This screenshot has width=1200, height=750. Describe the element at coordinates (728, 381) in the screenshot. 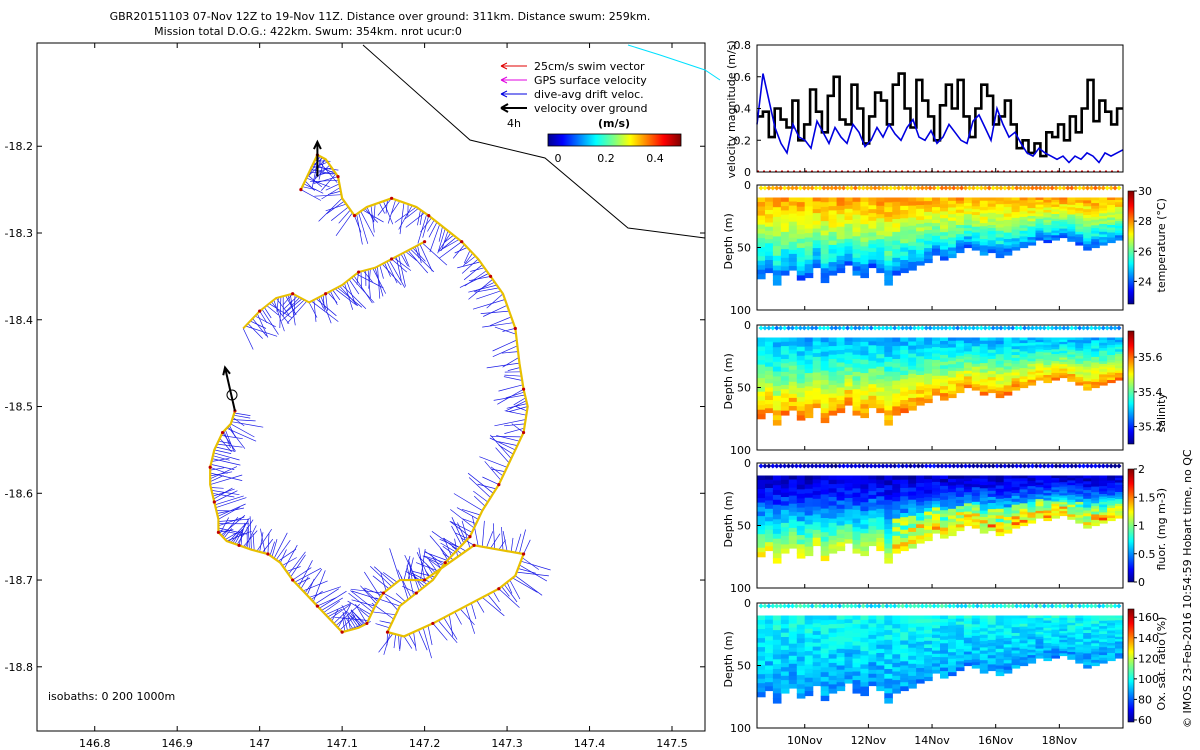

I see `y-axis-label: Depth (m)` at that location.